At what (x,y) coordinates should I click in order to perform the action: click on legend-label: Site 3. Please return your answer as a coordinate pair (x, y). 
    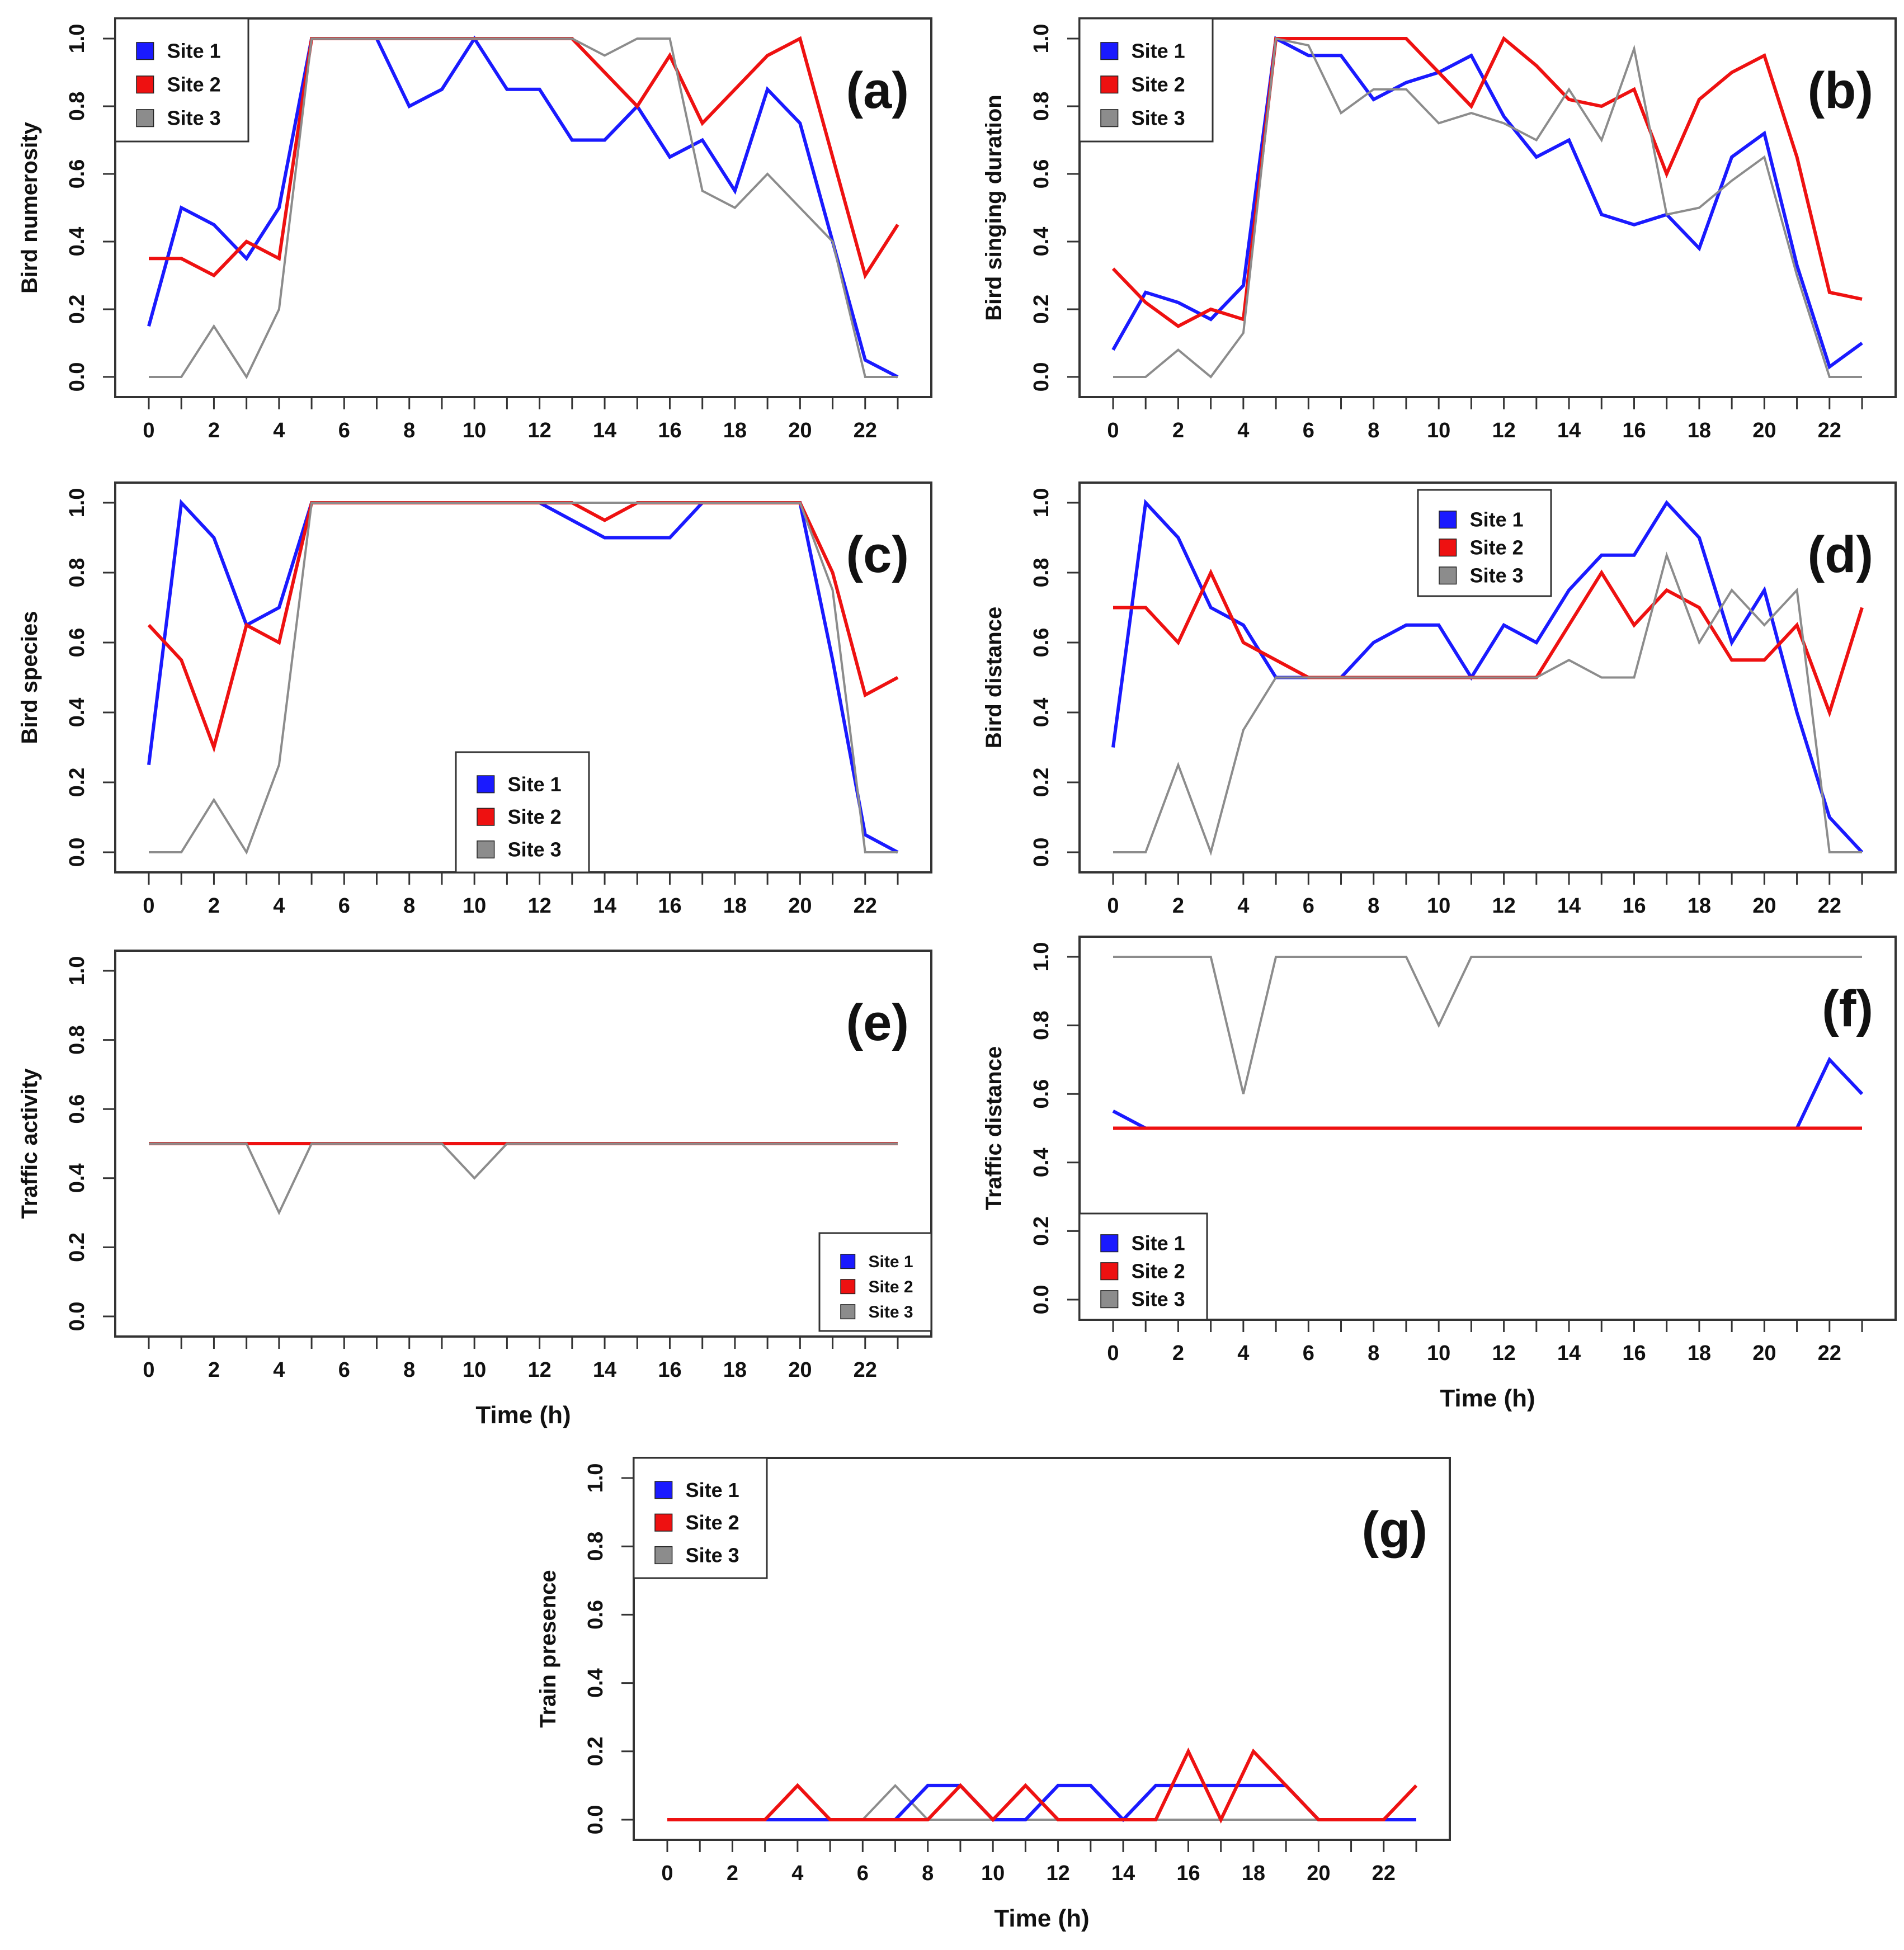
    Looking at the image, I should click on (1158, 118).